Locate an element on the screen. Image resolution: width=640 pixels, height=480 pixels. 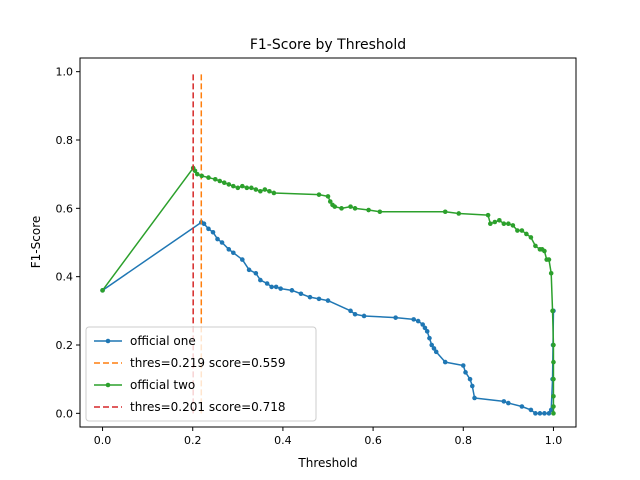
y-tick-label: 0.6 is located at coordinates (65, 208).